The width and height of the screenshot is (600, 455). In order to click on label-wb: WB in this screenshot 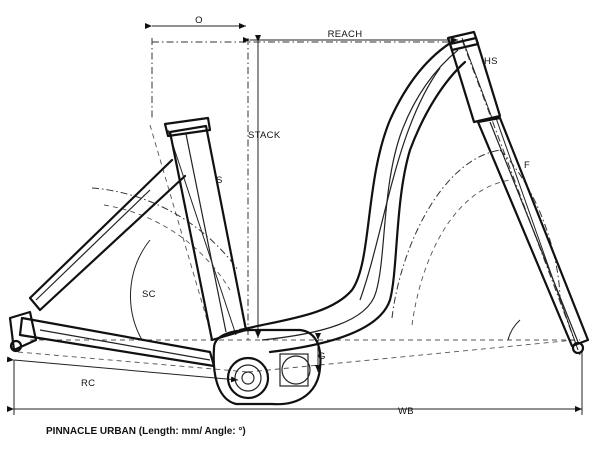, I will do `click(406, 411)`.